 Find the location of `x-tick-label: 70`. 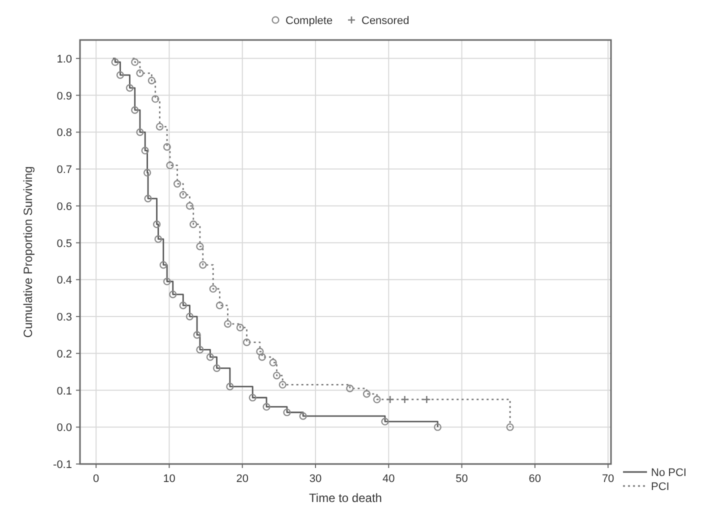

x-tick-label: 70 is located at coordinates (608, 479).